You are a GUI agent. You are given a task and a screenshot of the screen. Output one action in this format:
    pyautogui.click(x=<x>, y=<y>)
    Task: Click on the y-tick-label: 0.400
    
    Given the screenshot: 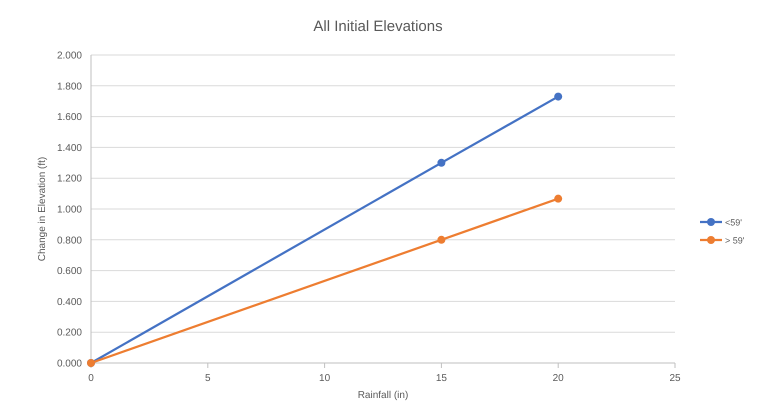 What is the action you would take?
    pyautogui.click(x=69, y=302)
    